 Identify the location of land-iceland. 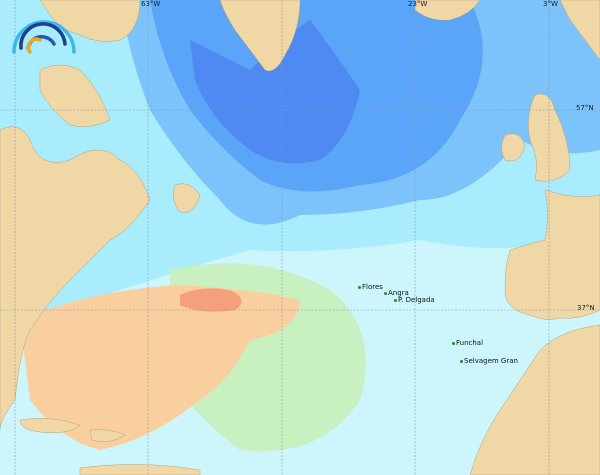
(447, 10).